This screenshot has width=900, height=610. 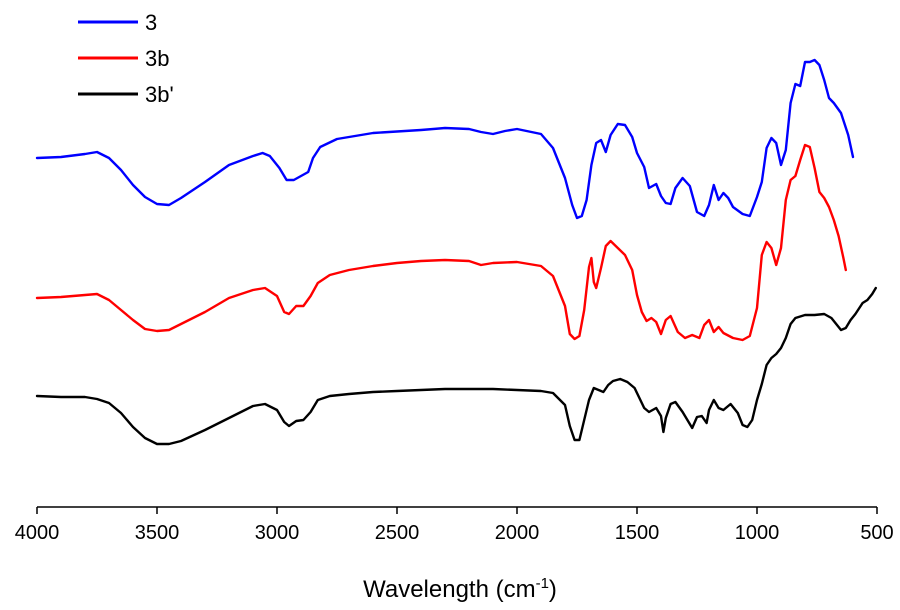 What do you see at coordinates (460, 589) in the screenshot?
I see `x-axis-title: Wavelength (cm-1)` at bounding box center [460, 589].